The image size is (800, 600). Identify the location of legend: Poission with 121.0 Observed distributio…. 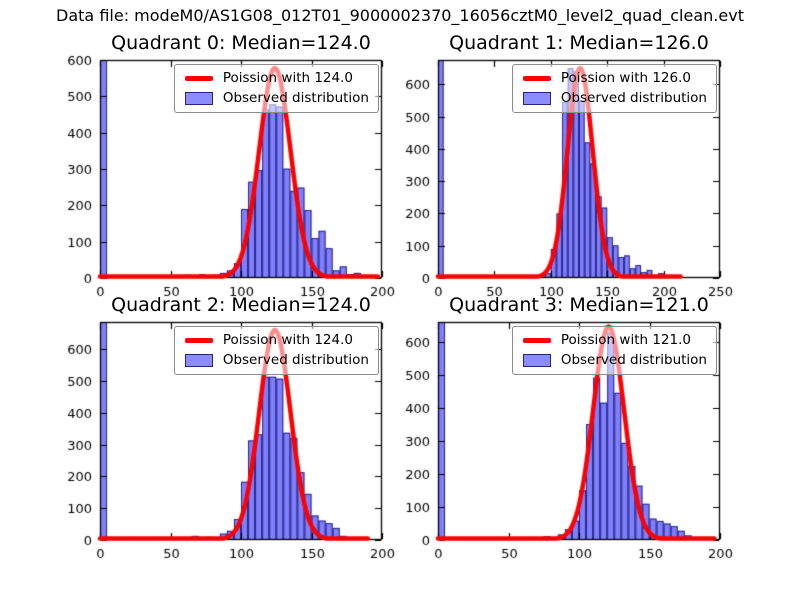
(614, 350).